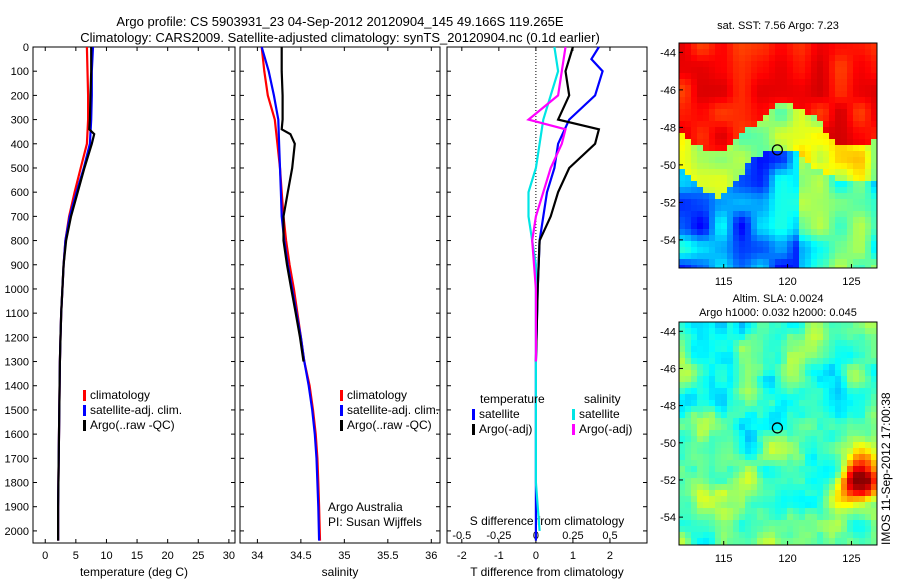 The image size is (900, 580). What do you see at coordinates (851, 559) in the screenshot?
I see `map-x-tick-label: 125` at bounding box center [851, 559].